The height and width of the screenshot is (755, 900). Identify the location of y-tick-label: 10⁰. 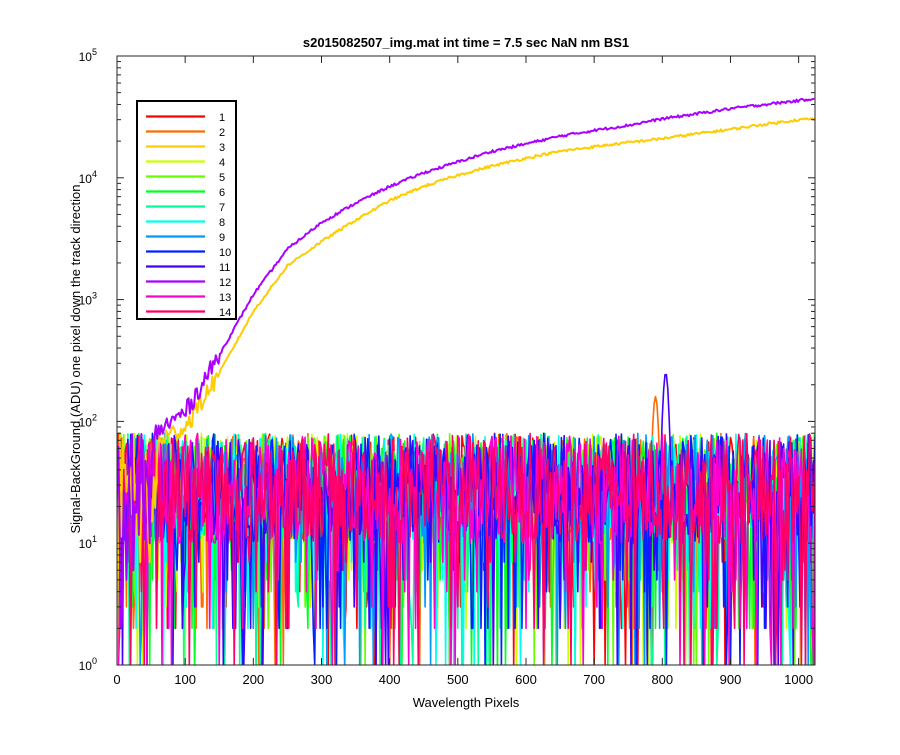
(88, 664).